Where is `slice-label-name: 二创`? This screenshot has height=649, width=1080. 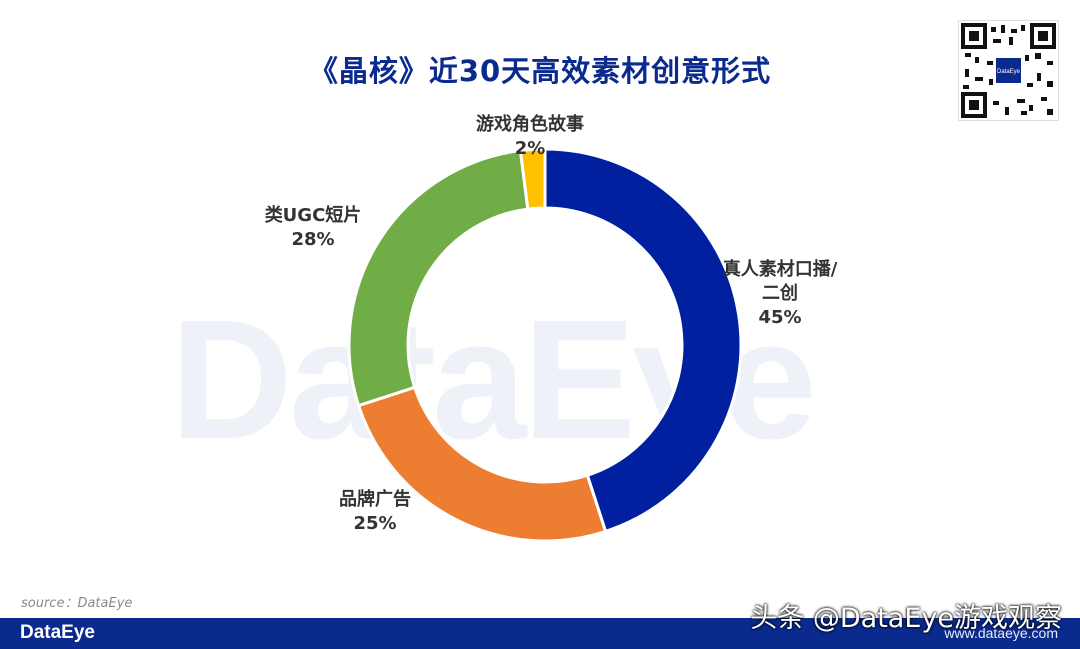
slice-label-name: 二创 is located at coordinates (780, 293).